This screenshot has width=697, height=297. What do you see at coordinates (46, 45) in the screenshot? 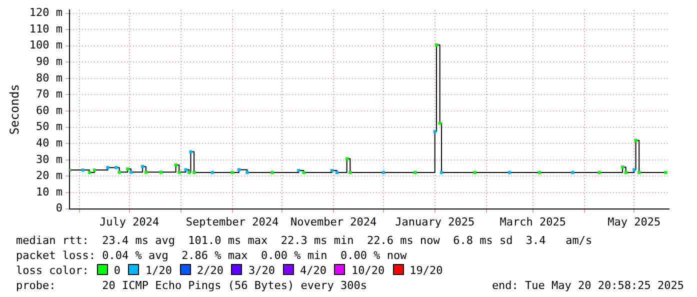
I see `y-tick-label: 100 m` at bounding box center [46, 45].